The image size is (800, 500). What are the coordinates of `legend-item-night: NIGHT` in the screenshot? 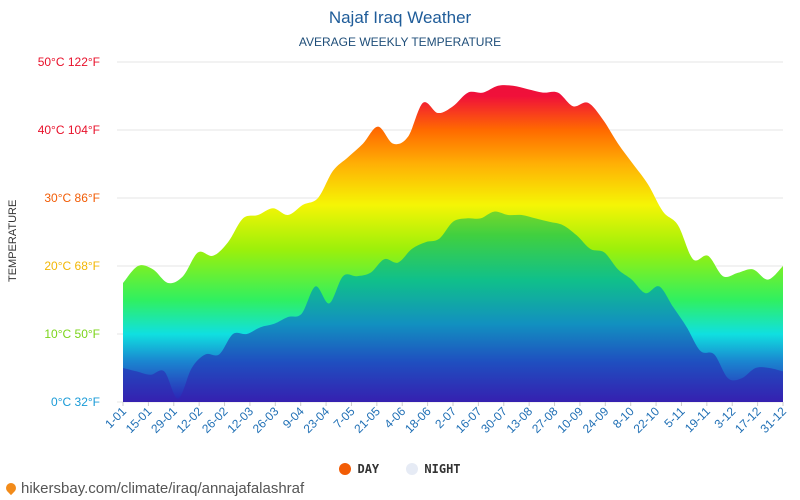 It's located at (433, 469).